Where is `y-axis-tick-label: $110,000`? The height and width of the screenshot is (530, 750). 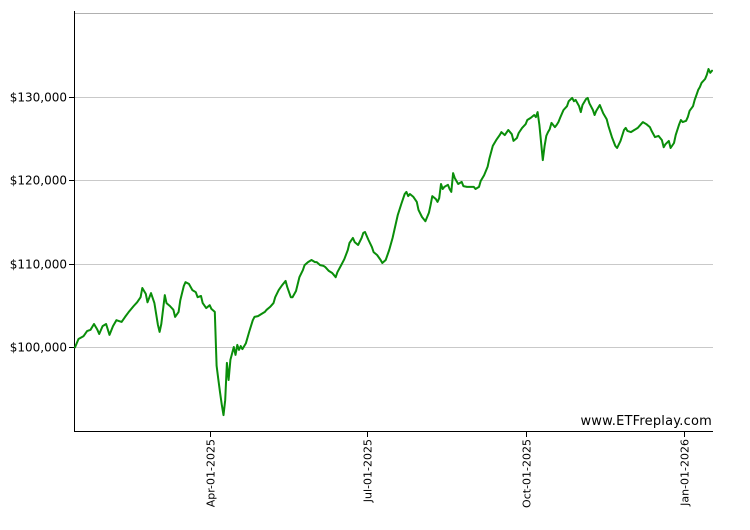
y-axis-tick-label: $110,000 is located at coordinates (38, 265).